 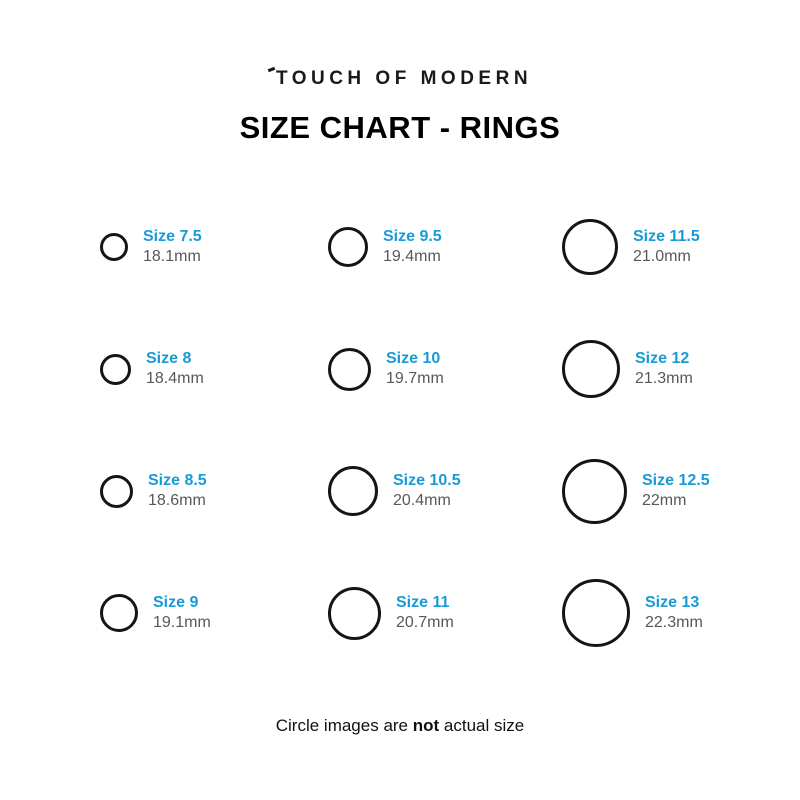 I want to click on ring-size-label: Size 10, so click(x=413, y=359).